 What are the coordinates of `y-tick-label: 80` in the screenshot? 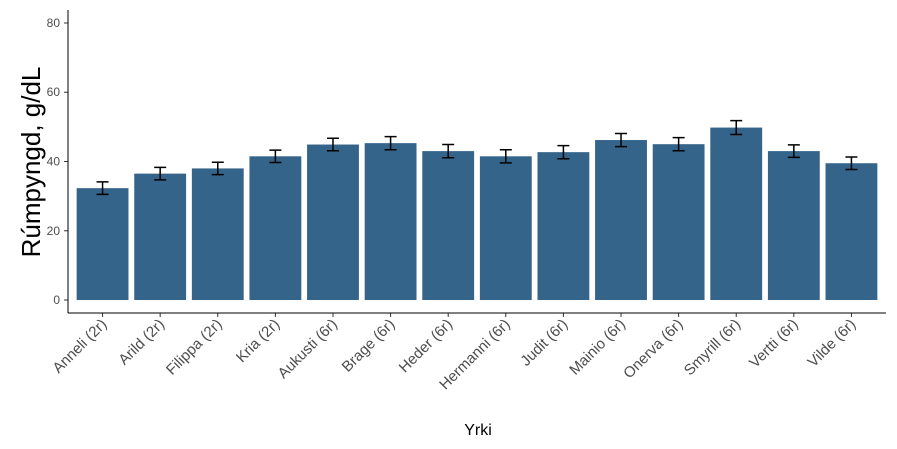 It's located at (54, 23).